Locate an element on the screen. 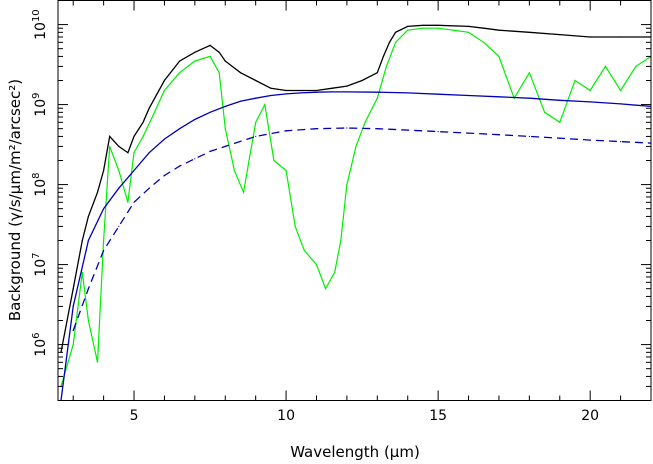 Image resolution: width=653 pixels, height=464 pixels. y-tick-label: 1010 is located at coordinates (40, 24).